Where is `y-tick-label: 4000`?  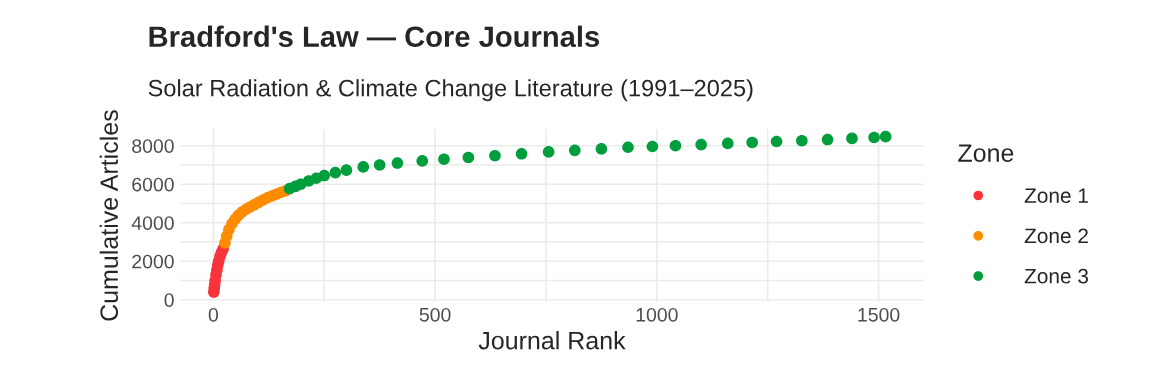 y-tick-label: 4000 is located at coordinates (152, 223).